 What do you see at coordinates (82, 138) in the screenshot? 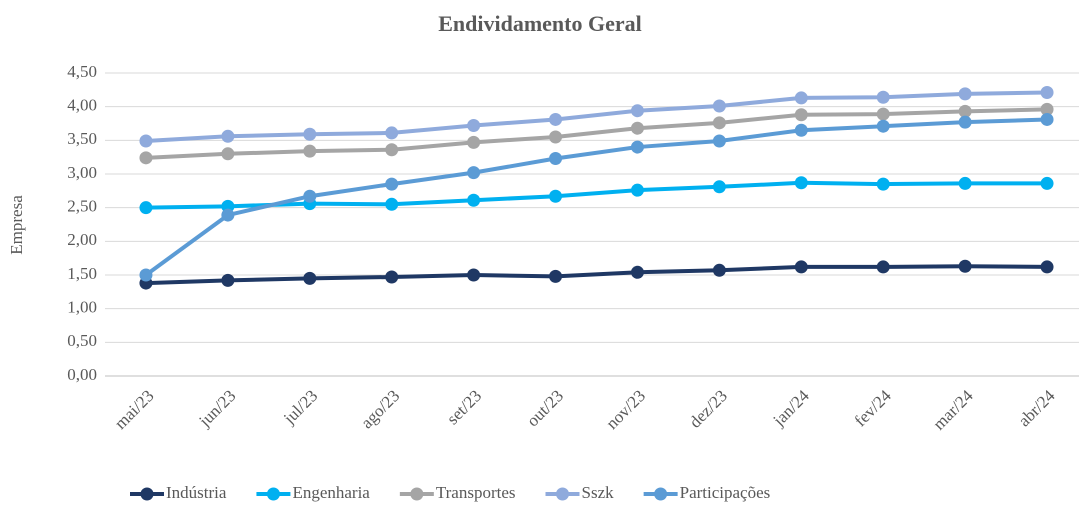
I see `y-tick-label: 3,50` at bounding box center [82, 138].